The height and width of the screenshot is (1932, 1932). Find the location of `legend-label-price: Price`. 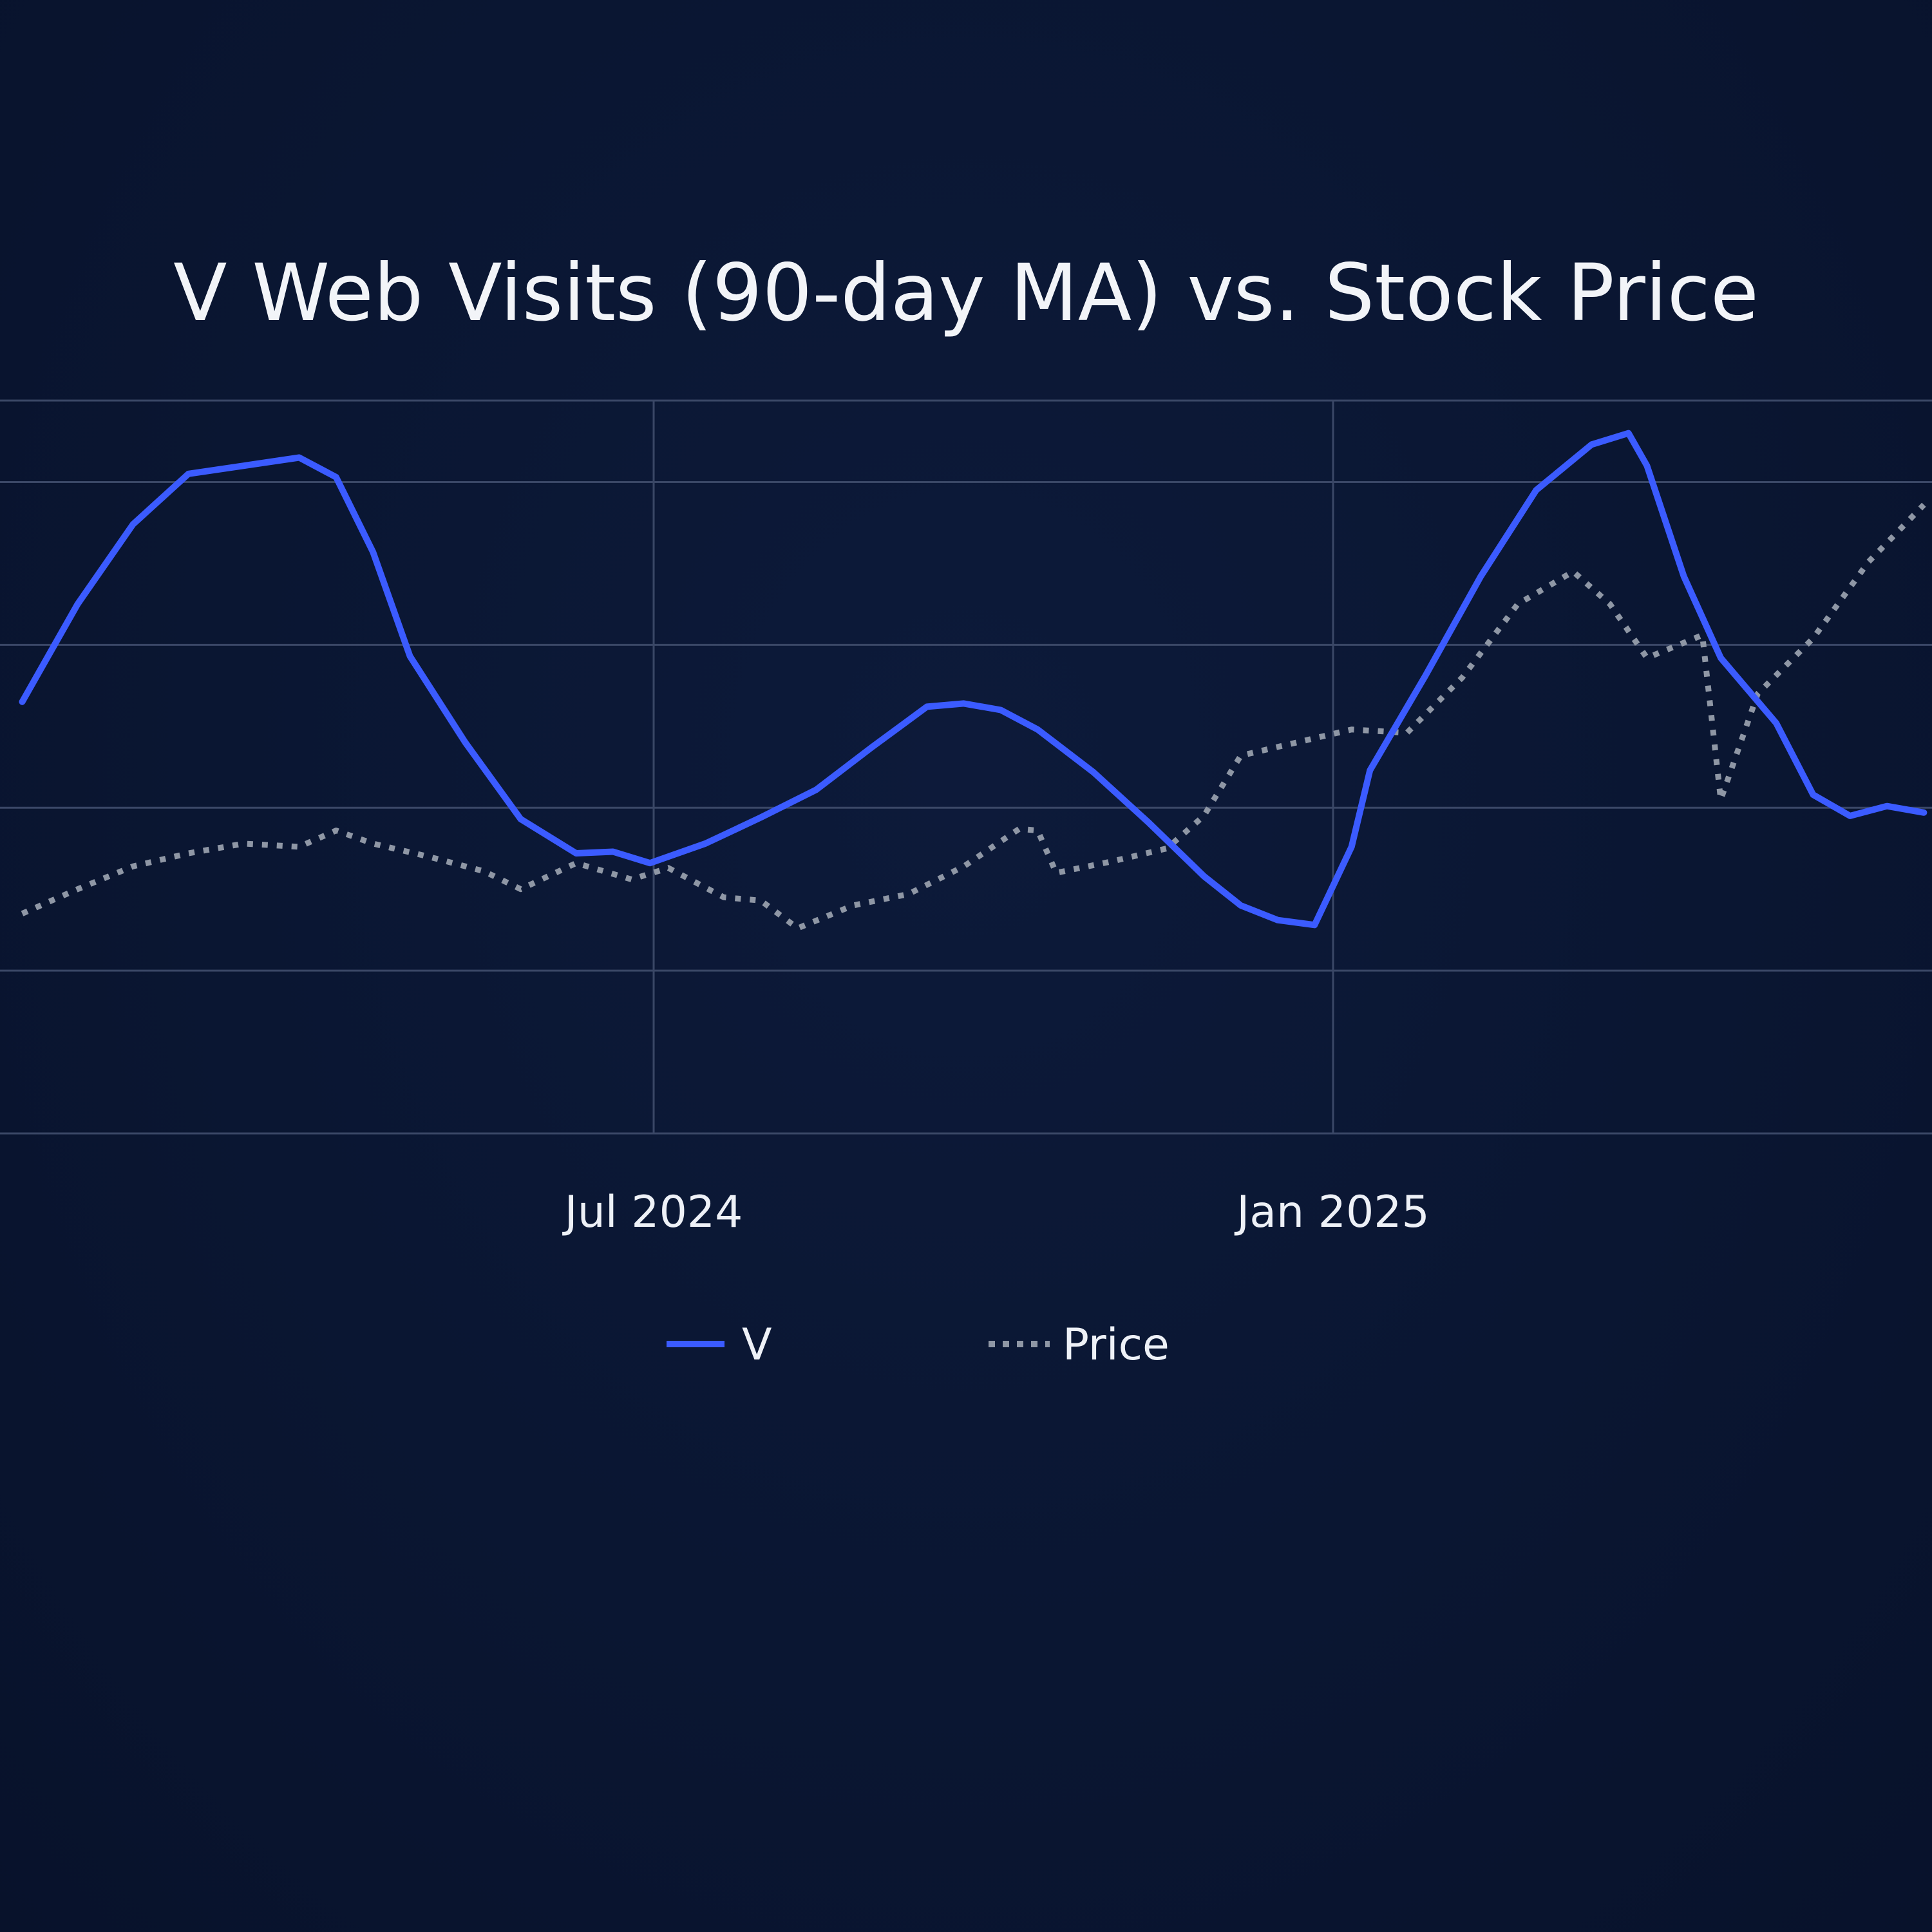

legend-label-price: Price is located at coordinates (1116, 1345).